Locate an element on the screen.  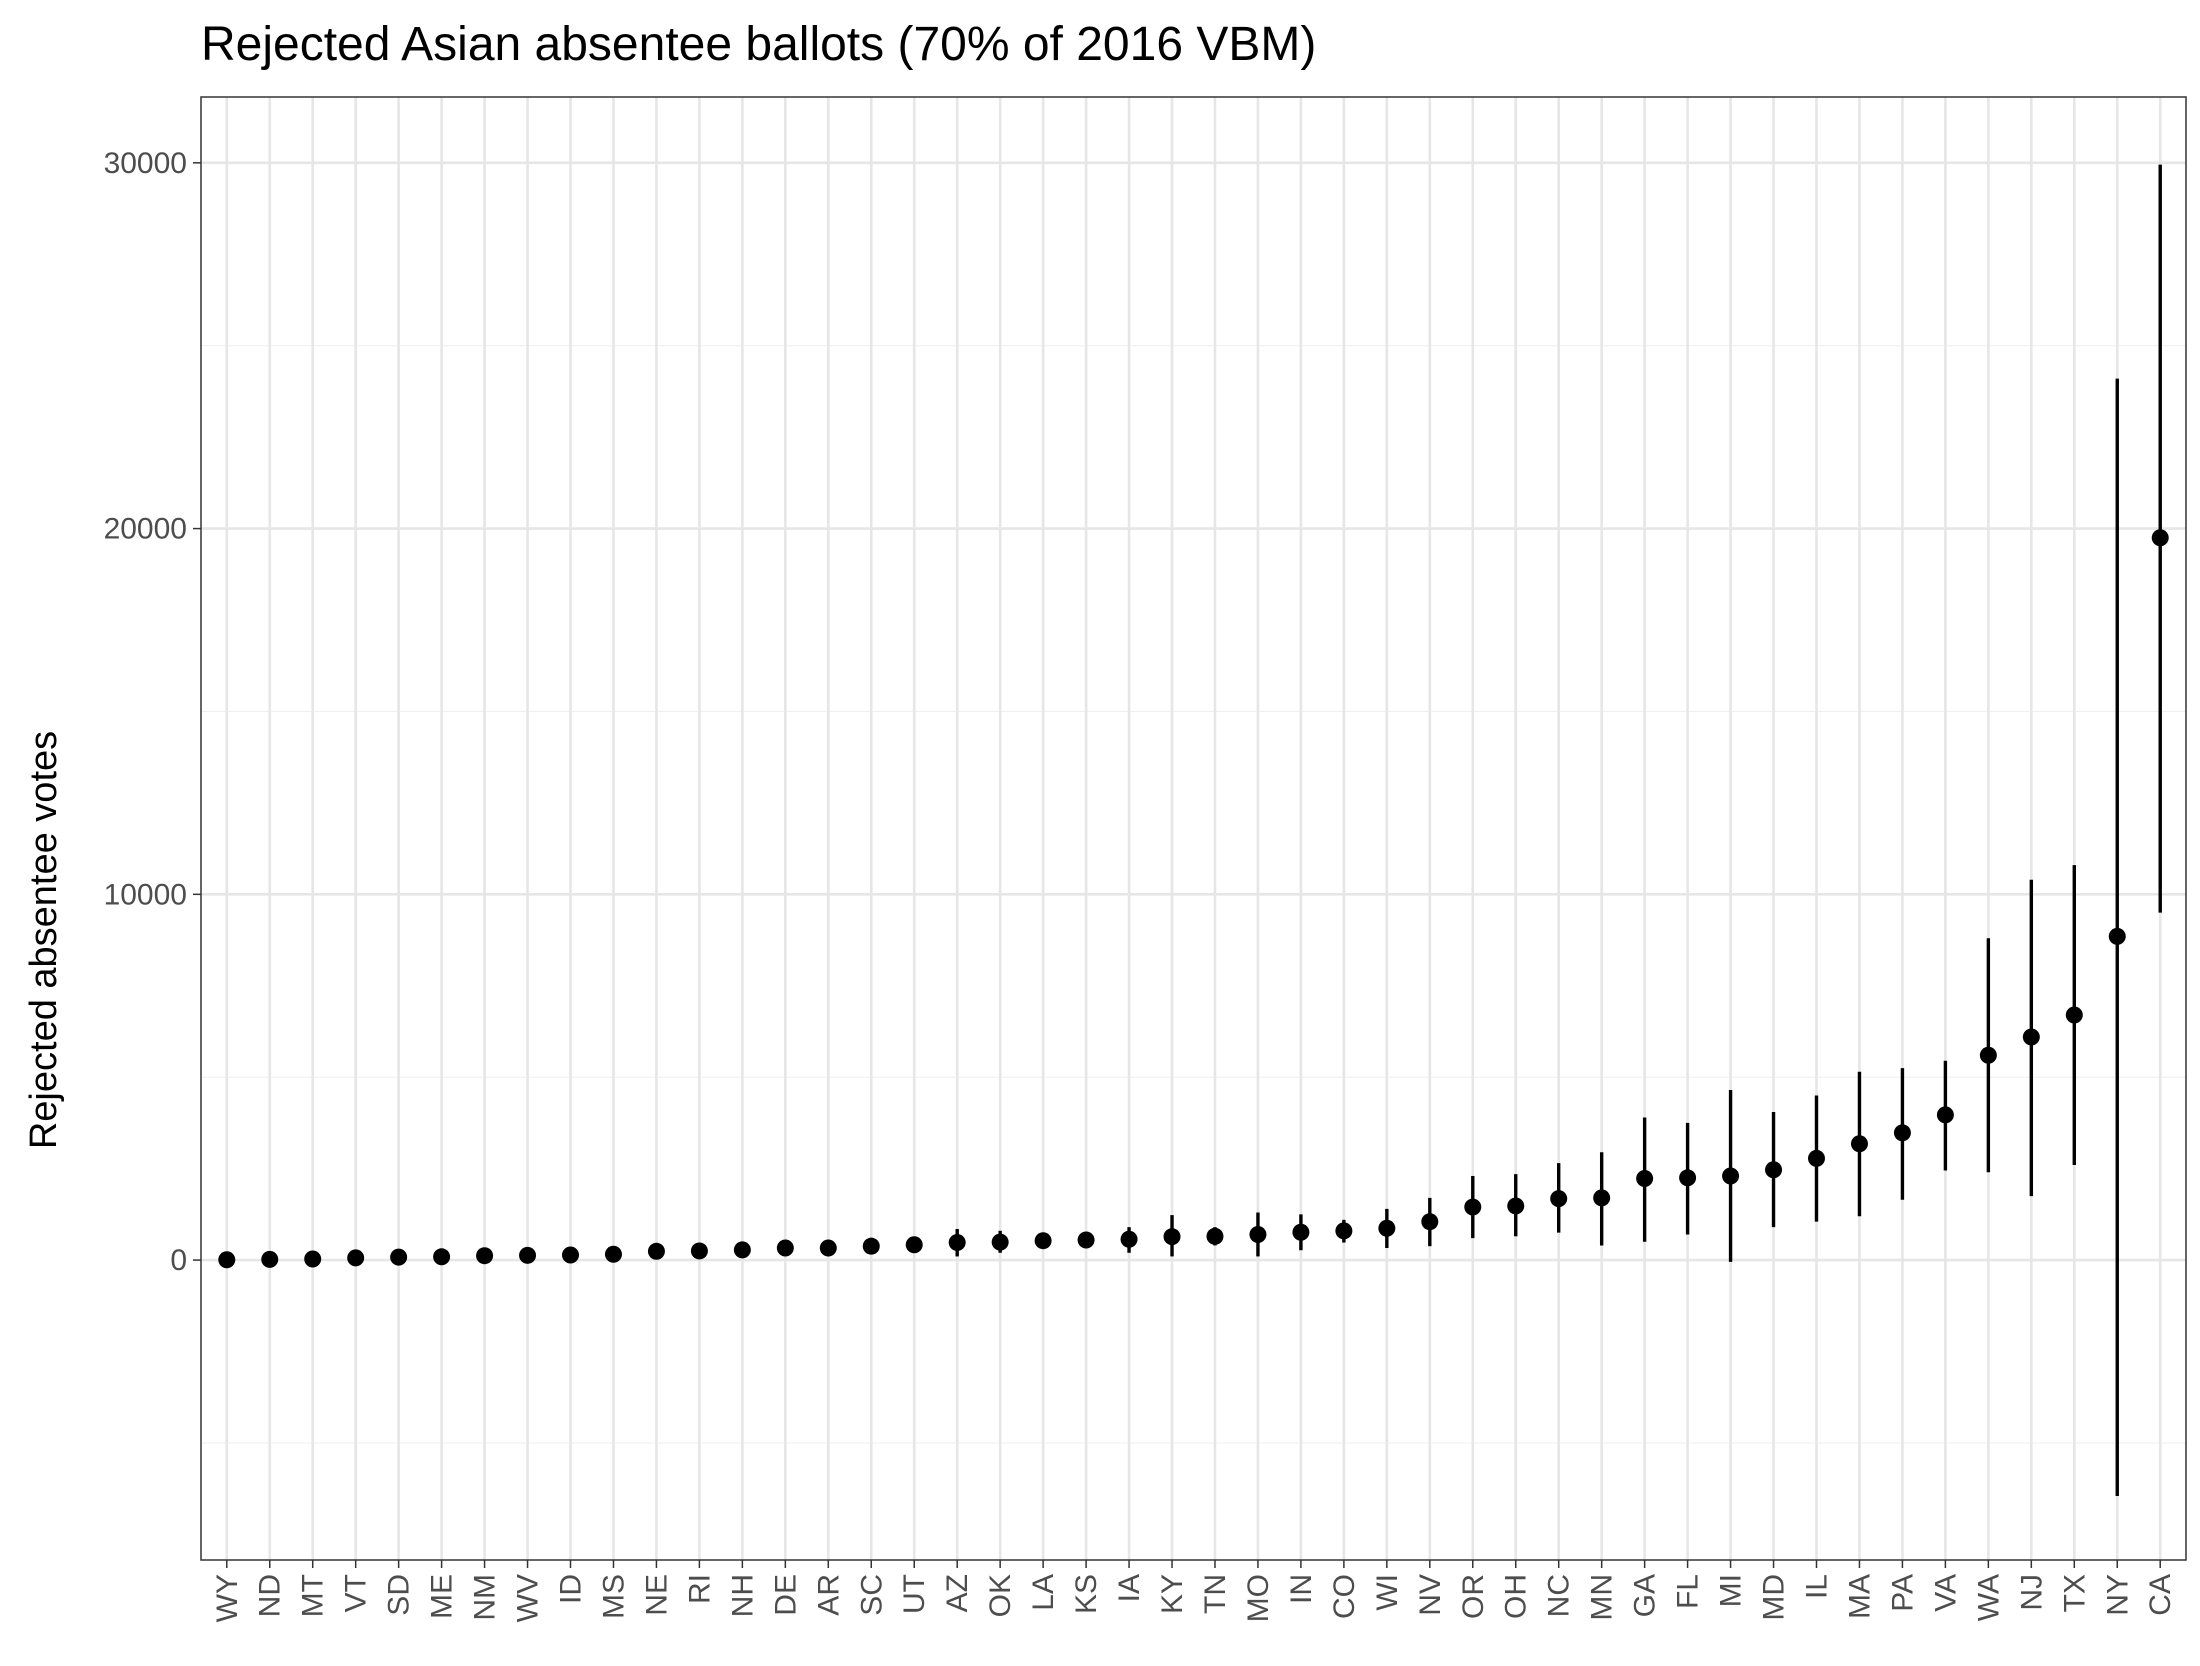
x-tick-label: NV is located at coordinates (1430, 1595).